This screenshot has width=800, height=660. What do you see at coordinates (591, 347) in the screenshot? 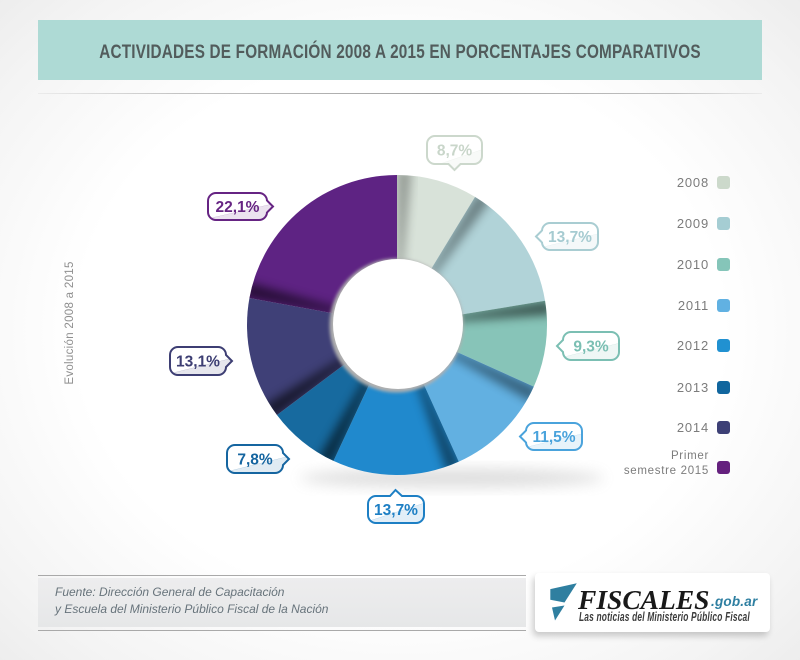
I see `svg-text: 9,3%` at bounding box center [591, 347].